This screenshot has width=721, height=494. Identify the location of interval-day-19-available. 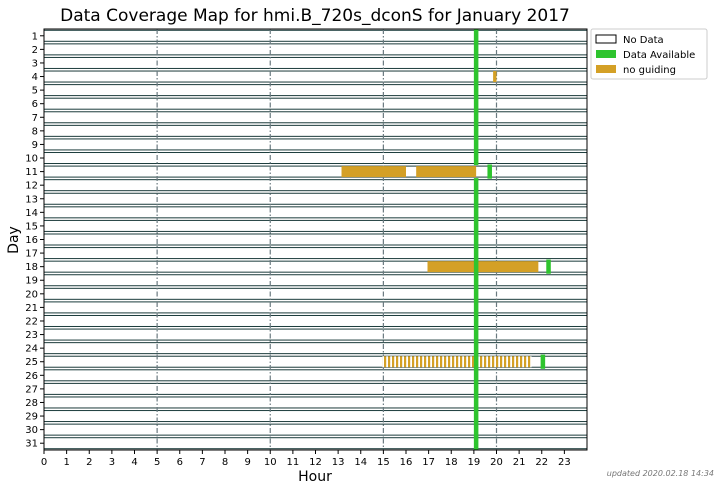
(476, 280).